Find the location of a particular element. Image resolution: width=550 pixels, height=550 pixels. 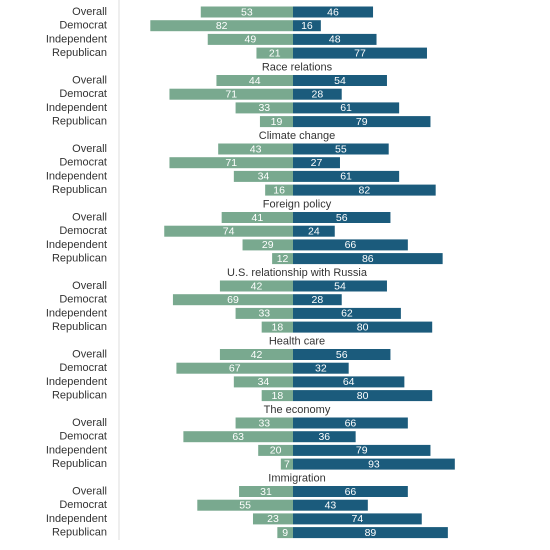

group-title: Foreign policy is located at coordinates (297, 204).